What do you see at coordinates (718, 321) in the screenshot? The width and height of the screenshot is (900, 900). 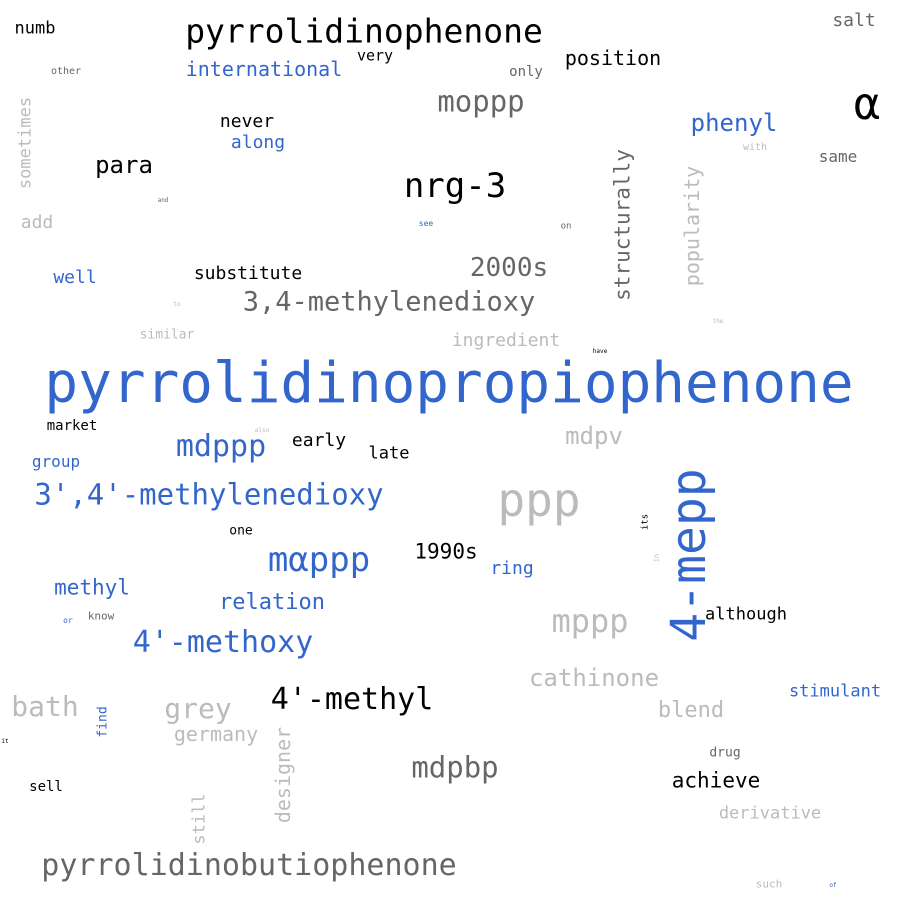 I see `word-71: the` at bounding box center [718, 321].